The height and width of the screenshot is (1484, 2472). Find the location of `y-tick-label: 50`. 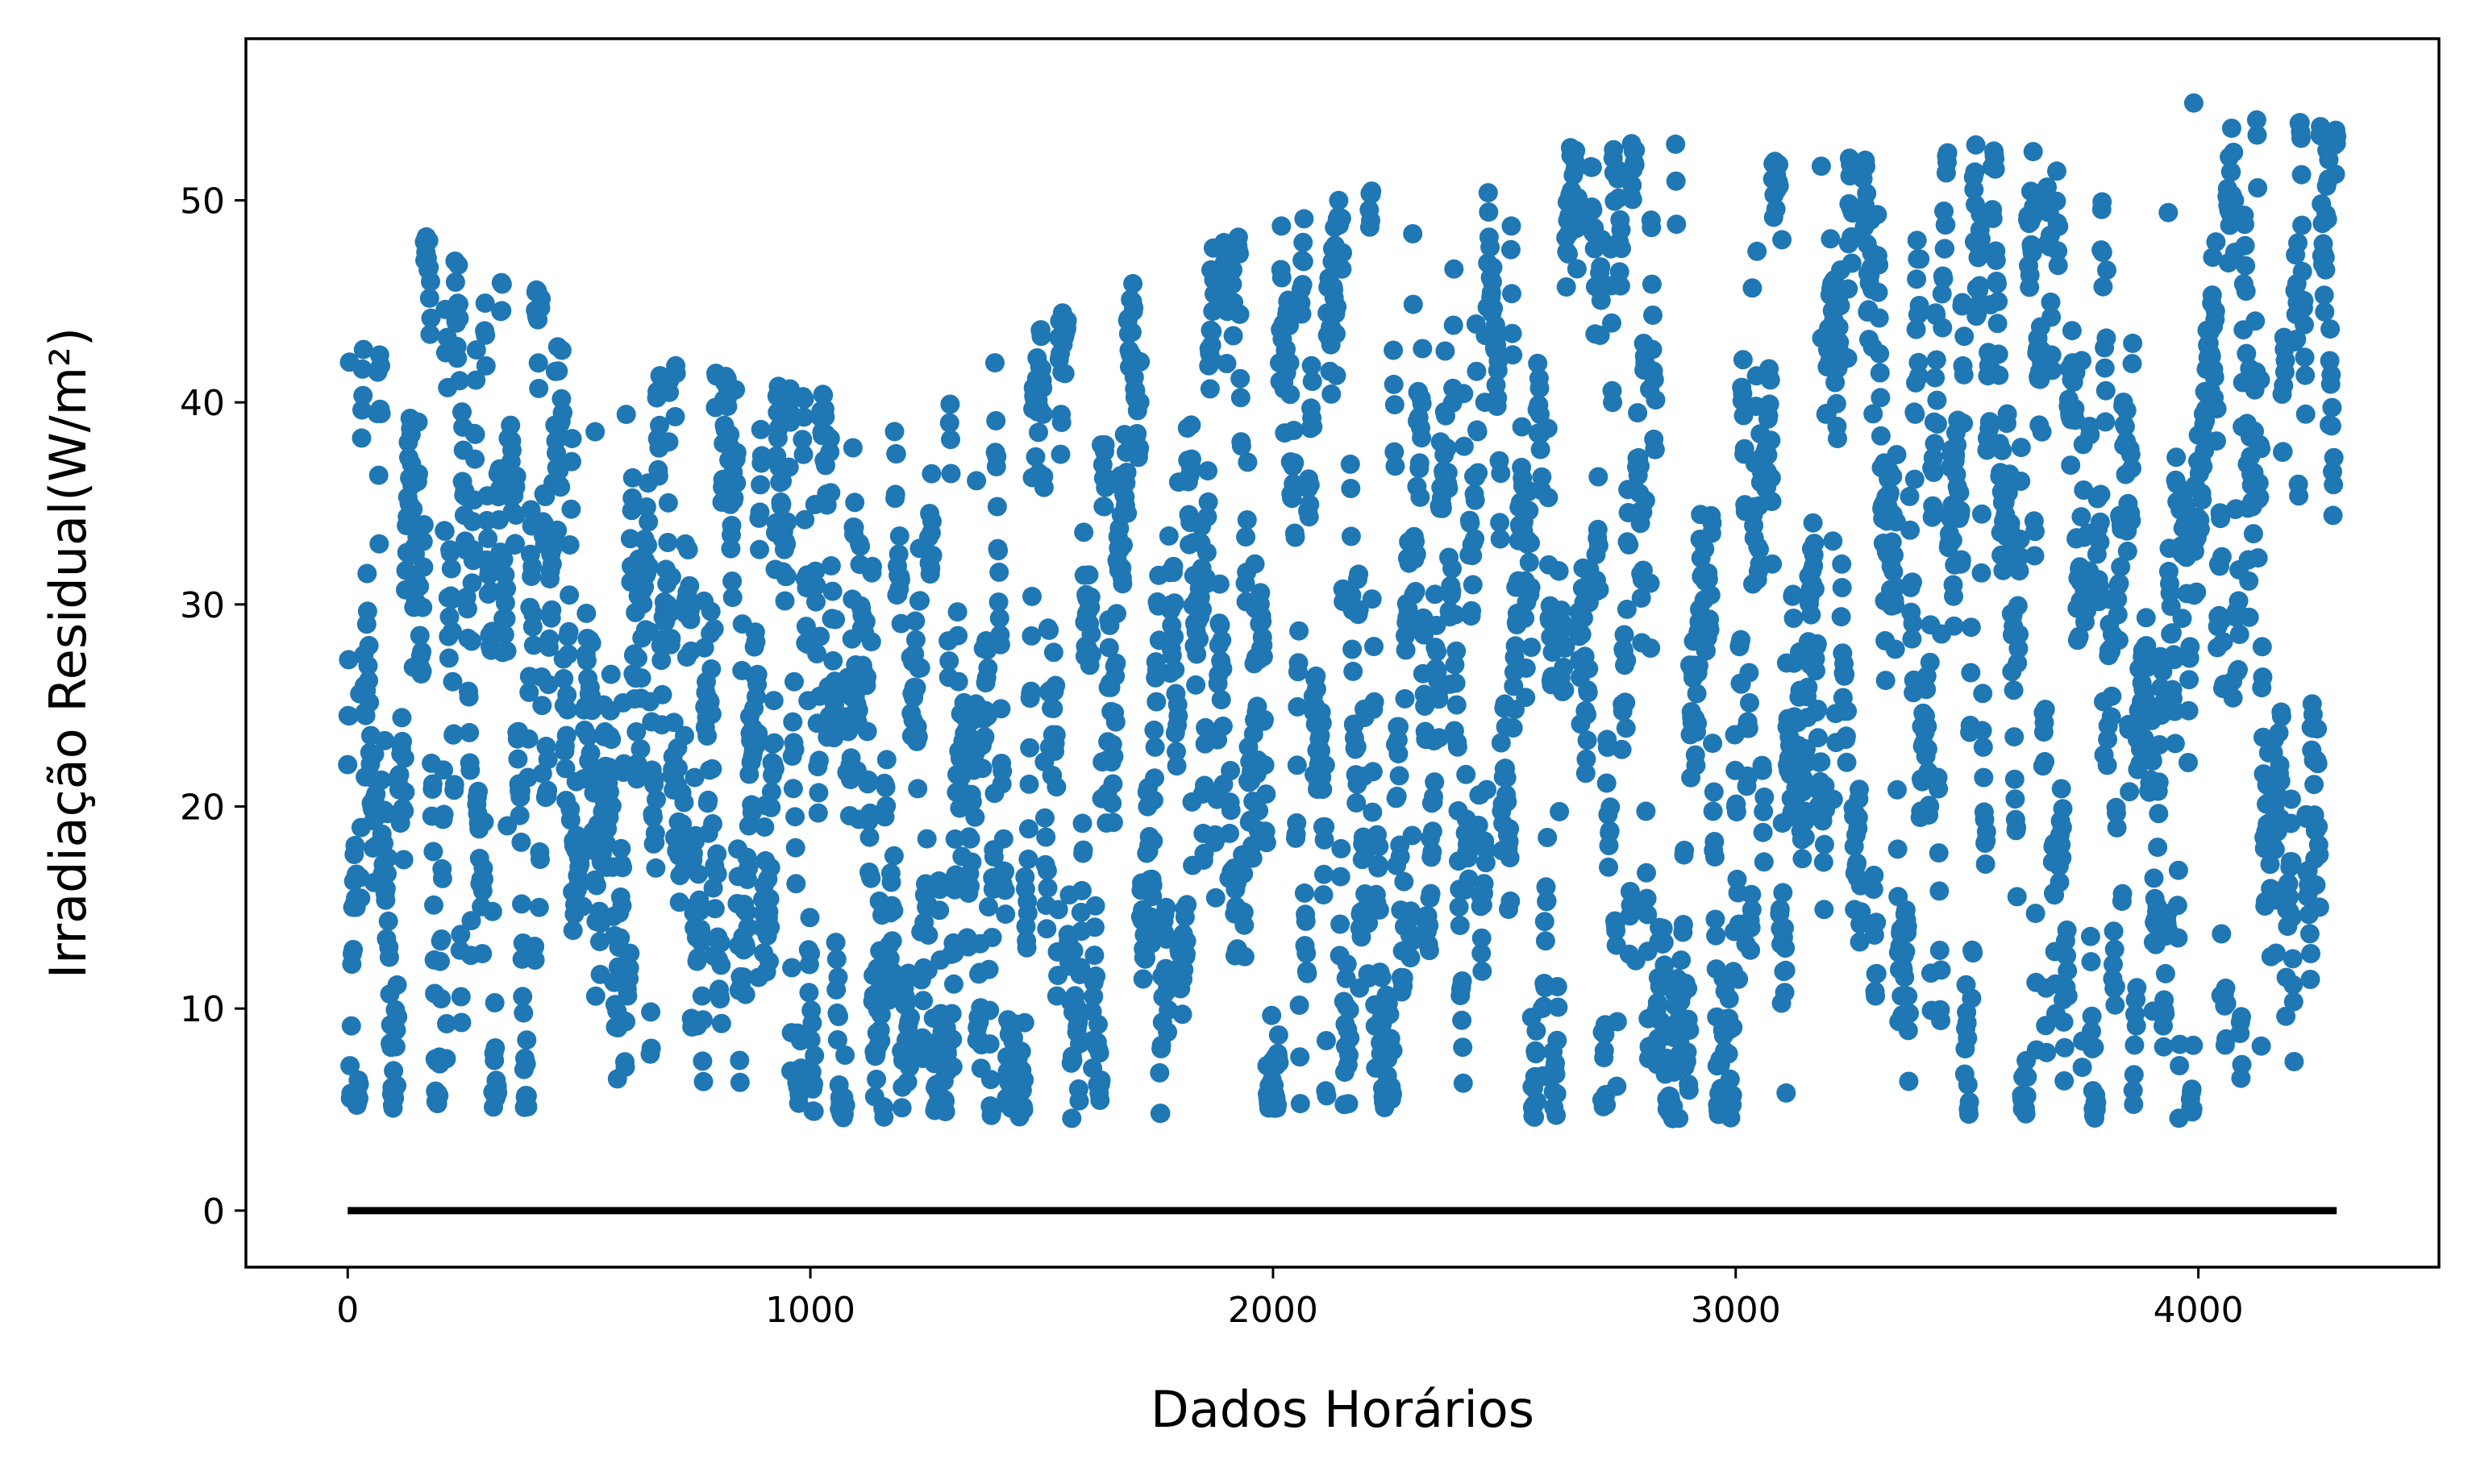

y-tick-label: 50 is located at coordinates (202, 201).